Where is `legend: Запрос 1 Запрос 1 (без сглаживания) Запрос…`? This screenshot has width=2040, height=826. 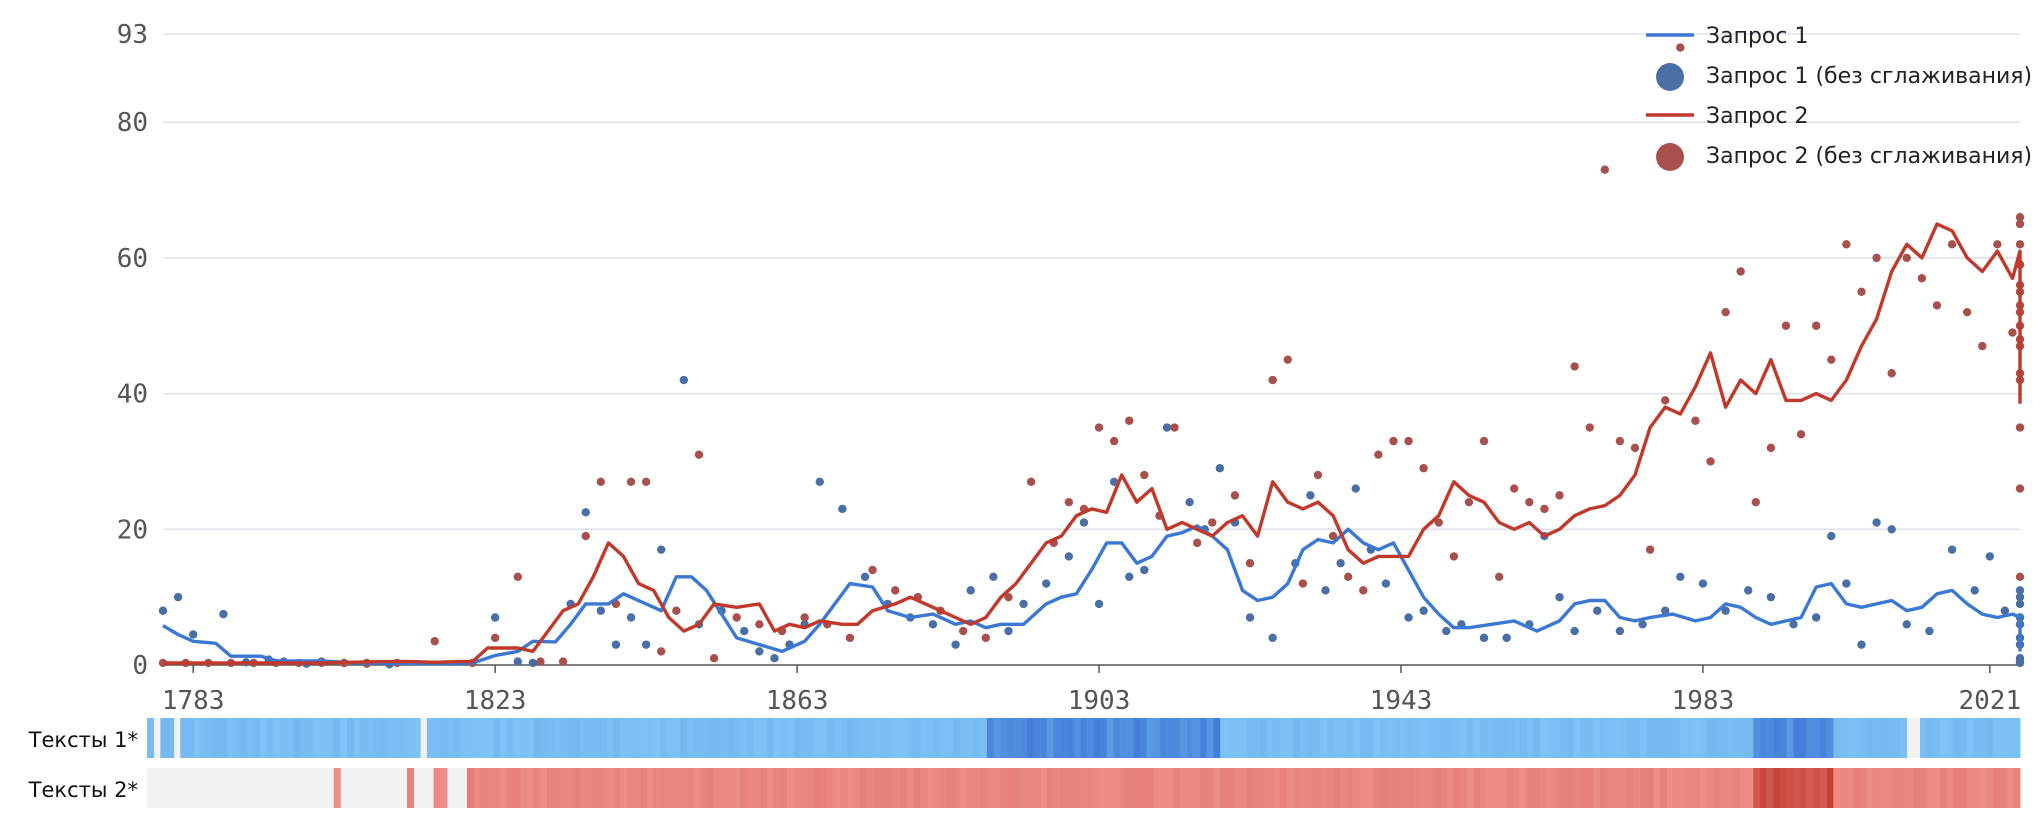 legend: Запрос 1 Запрос 1 (без сглаживания) Запрос… is located at coordinates (1839, 97).